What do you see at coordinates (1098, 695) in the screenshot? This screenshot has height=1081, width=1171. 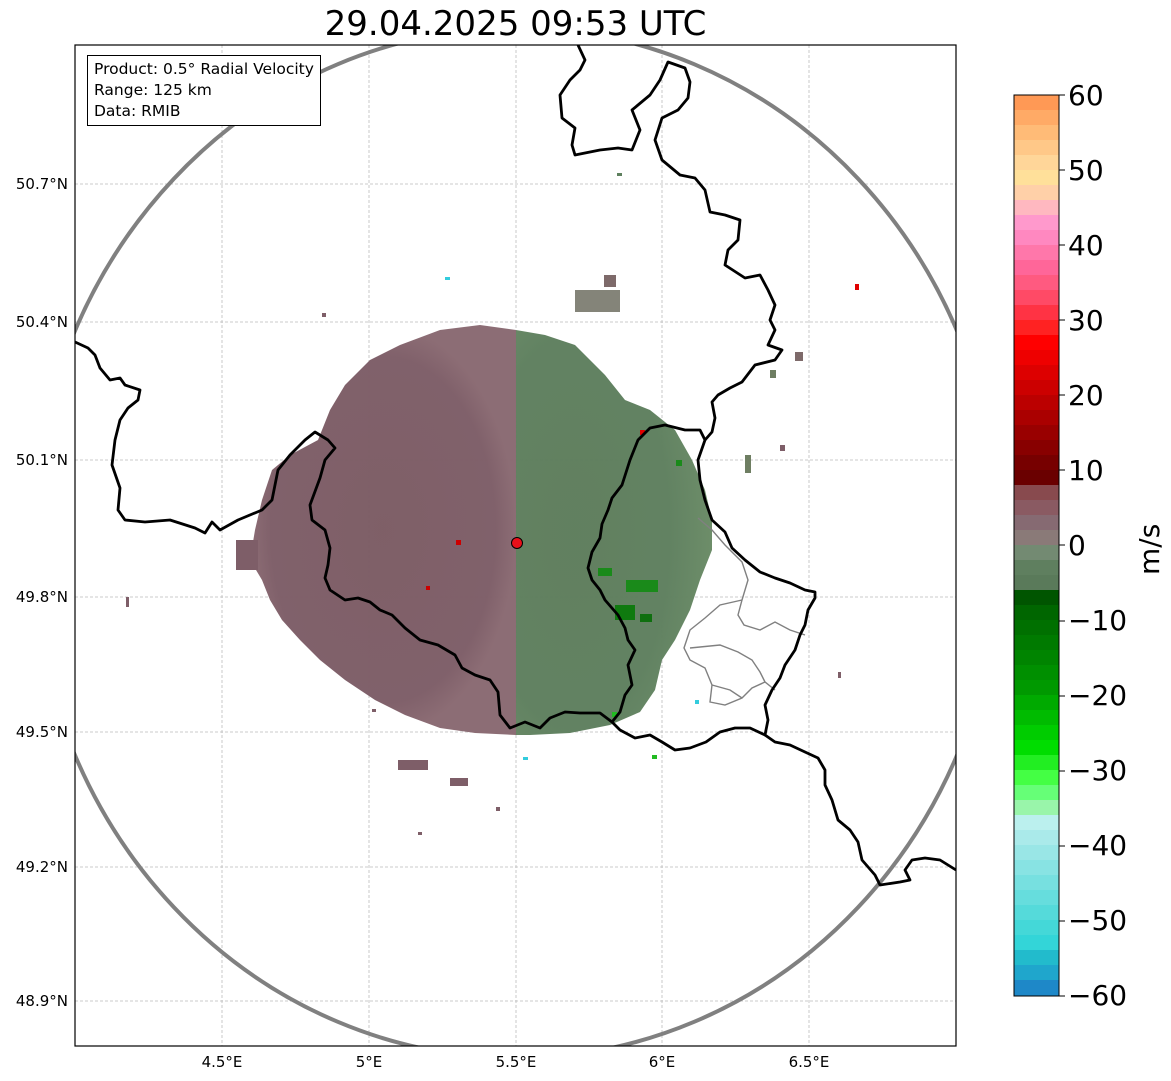 I see `colorbar-tick-minus-20: −20` at bounding box center [1098, 695].